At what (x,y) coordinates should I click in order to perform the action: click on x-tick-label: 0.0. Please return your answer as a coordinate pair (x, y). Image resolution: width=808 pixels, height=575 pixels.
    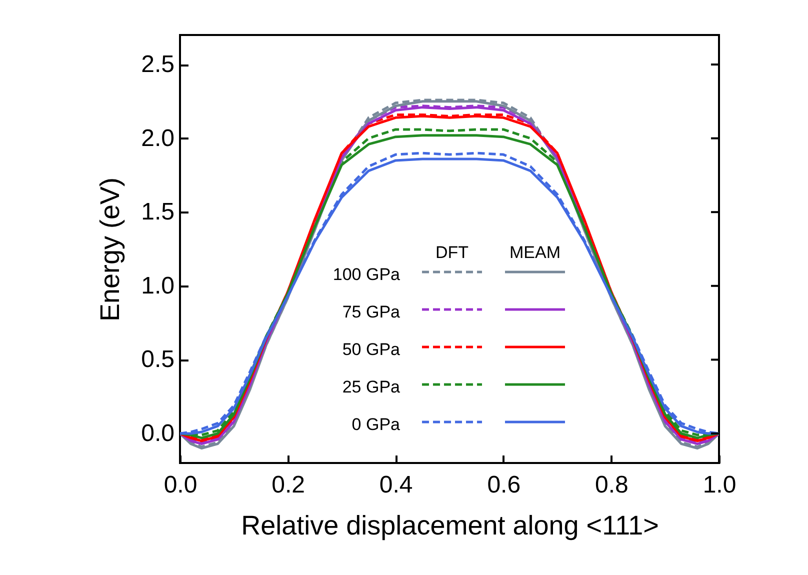
    Looking at the image, I should click on (181, 485).